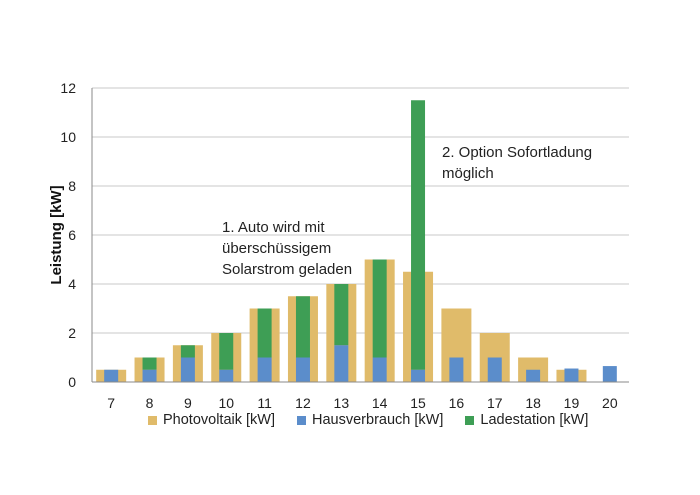  Describe the element at coordinates (418, 403) in the screenshot. I see `x-tick-label: 15` at that location.